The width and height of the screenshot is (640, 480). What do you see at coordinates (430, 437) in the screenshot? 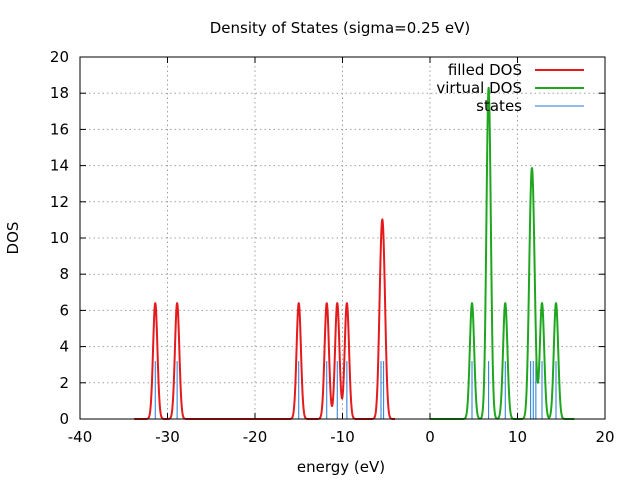
I see `x-tick-label: 0` at bounding box center [430, 437].